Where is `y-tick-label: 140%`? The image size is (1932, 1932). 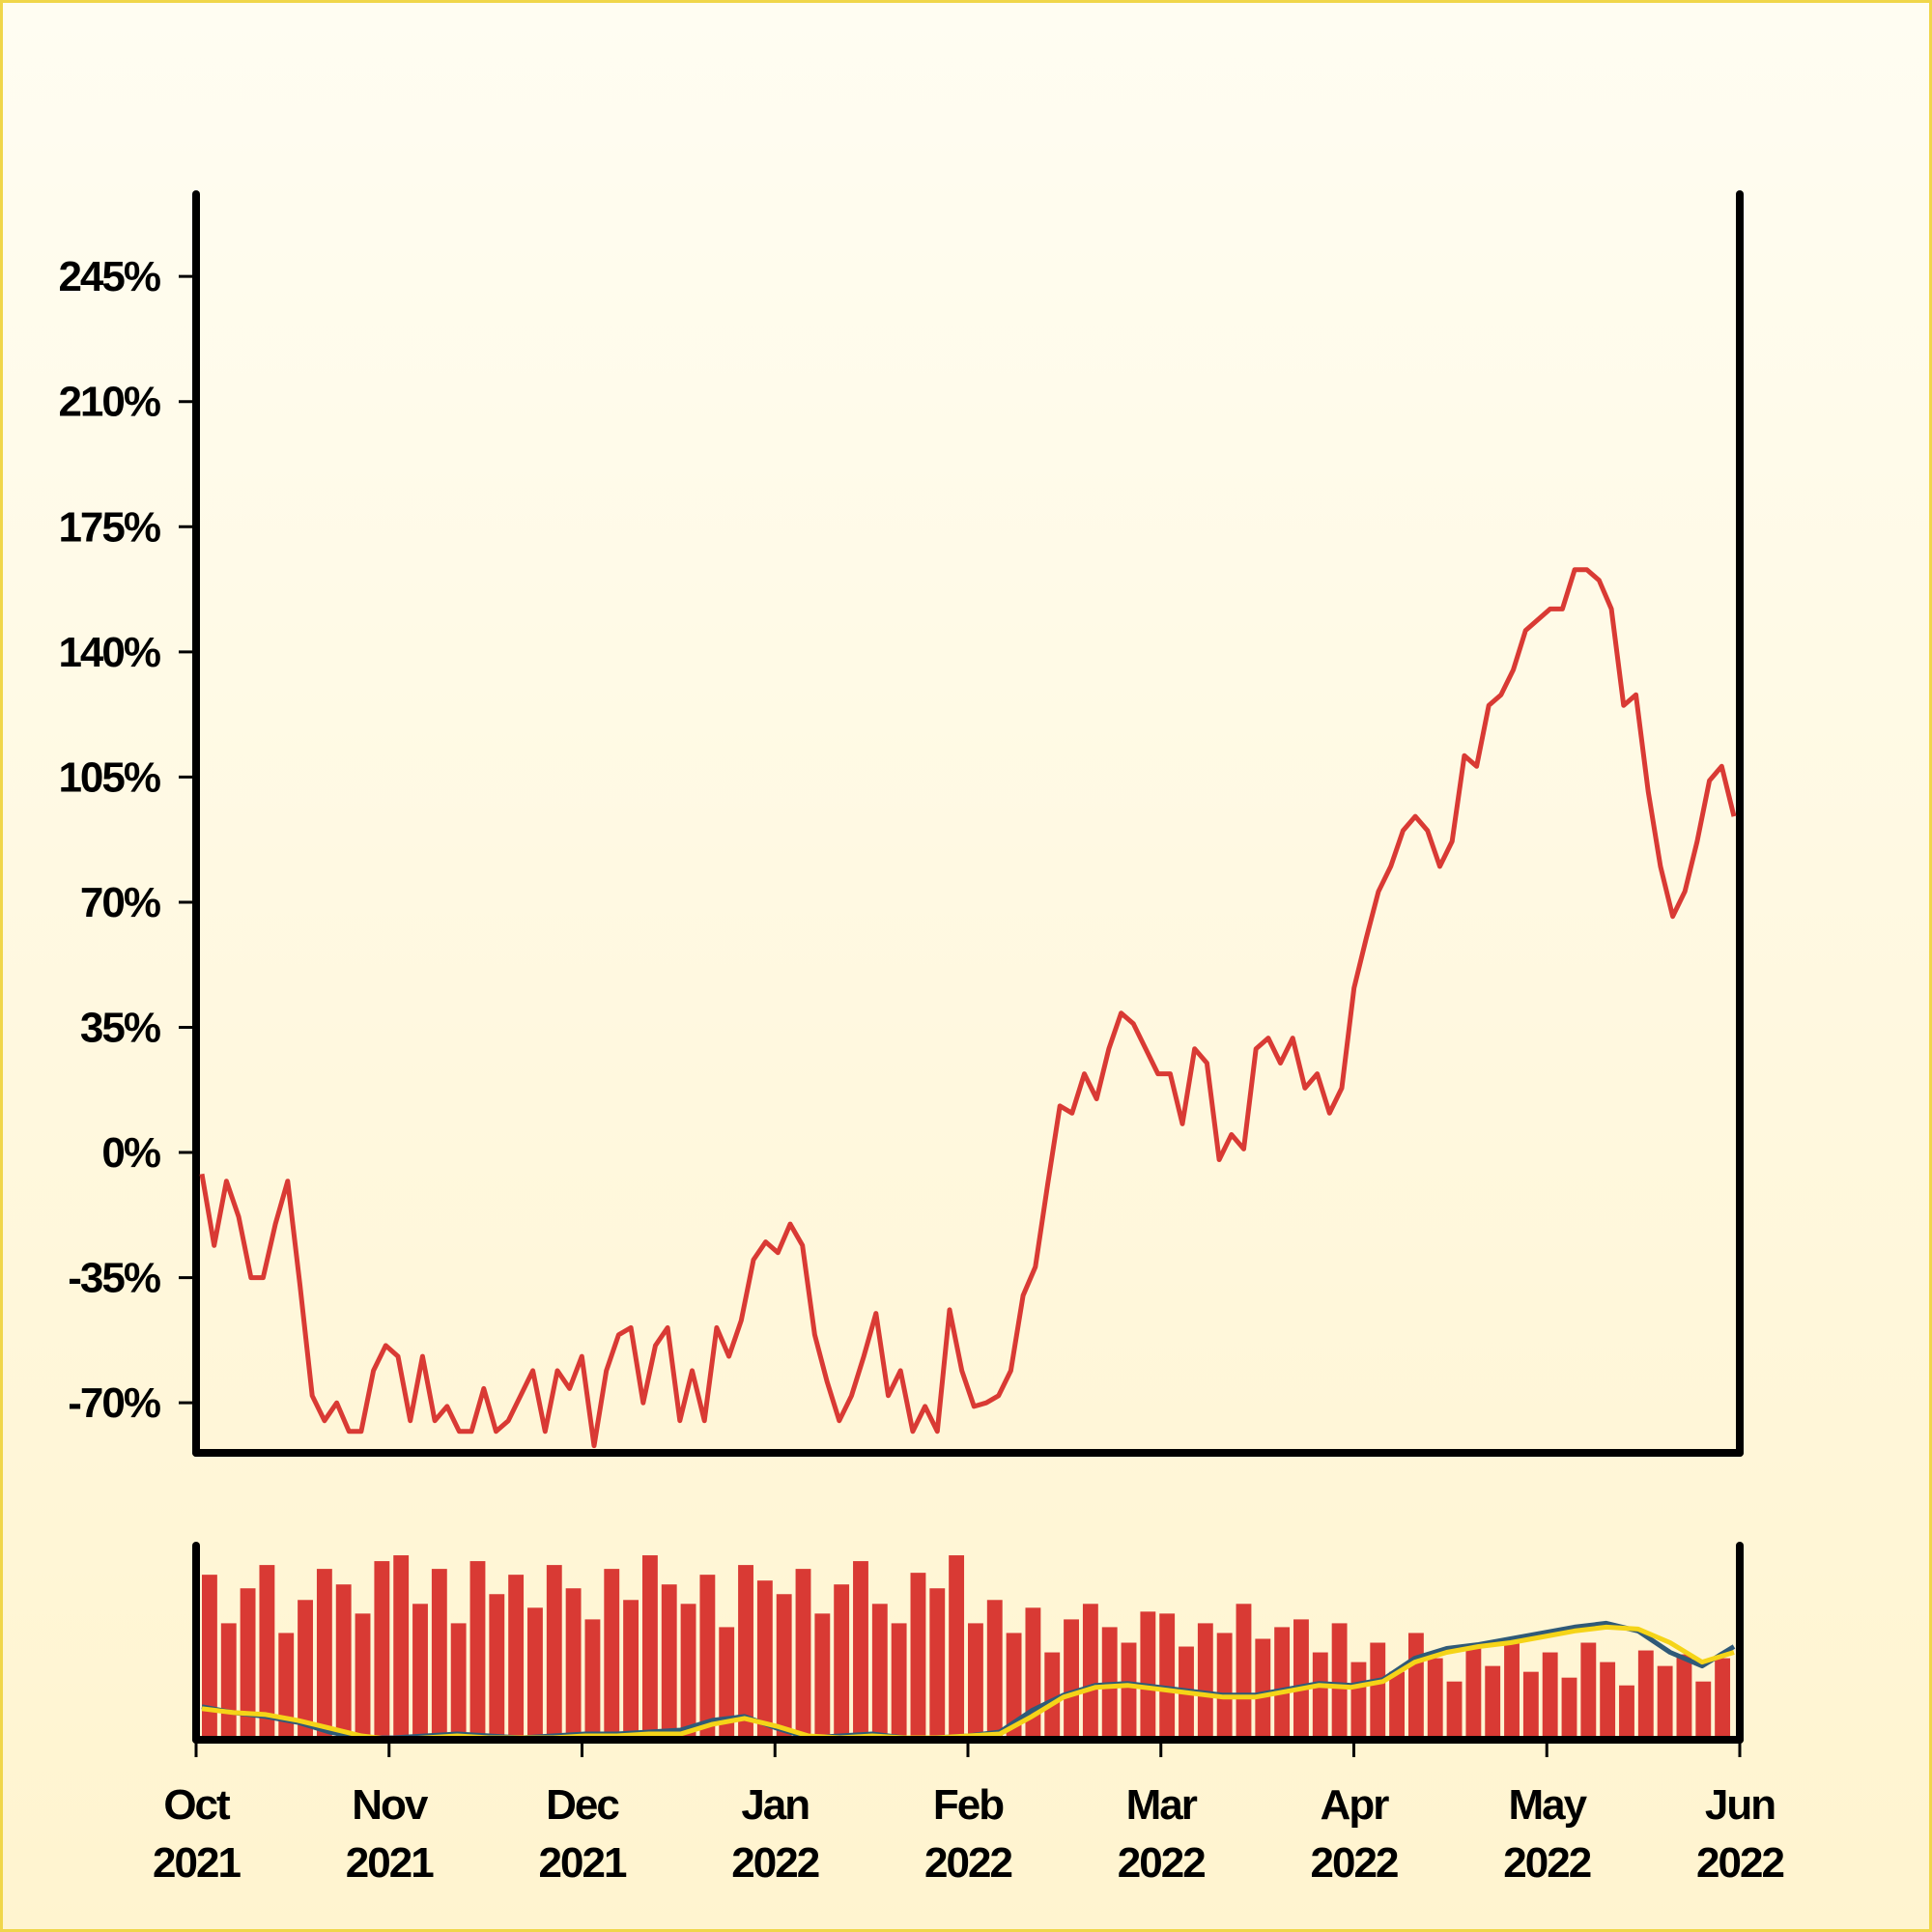
y-tick-label: 140% is located at coordinates (108, 652).